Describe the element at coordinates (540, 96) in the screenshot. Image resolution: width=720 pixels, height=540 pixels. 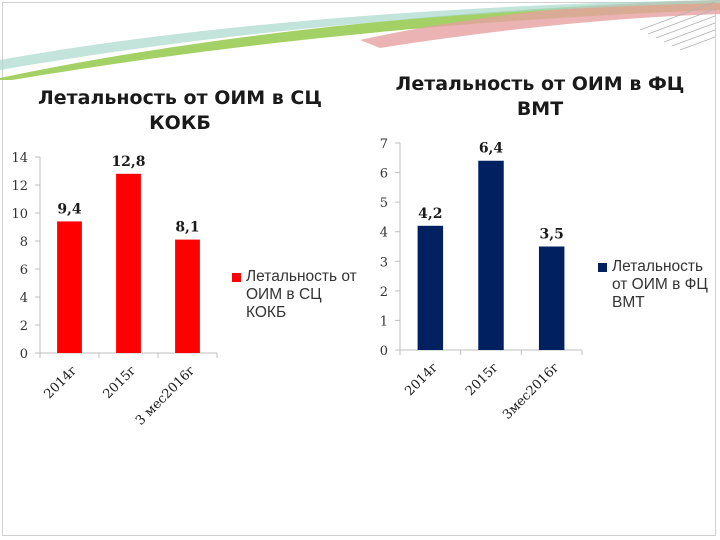
I see `chart-title-right: Летальность от ОИМ в ФЦ ВМТ` at that location.